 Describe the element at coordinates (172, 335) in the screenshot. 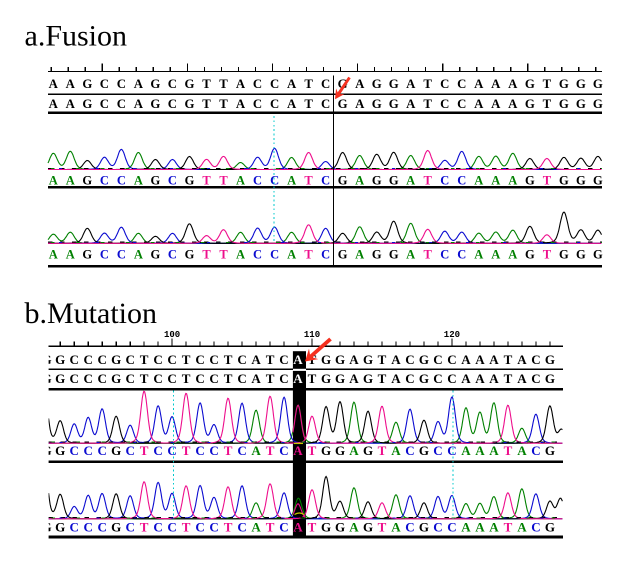

I see `svg-text: 100` at that location.